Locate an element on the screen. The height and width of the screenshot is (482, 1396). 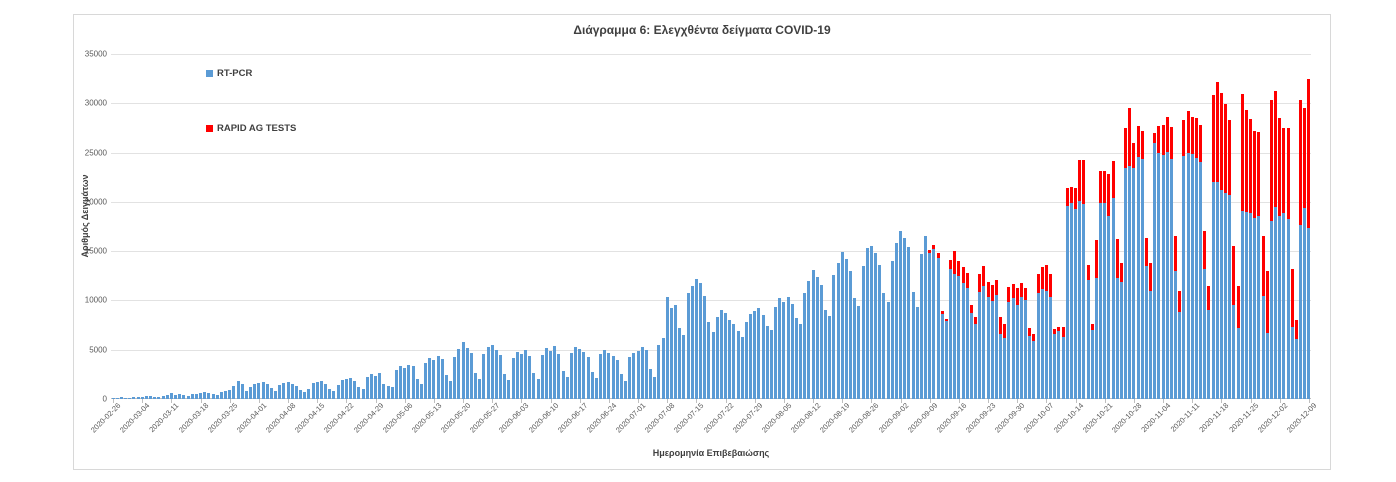
x-tick-label: 2020-07-15 is located at coordinates (689, 418).